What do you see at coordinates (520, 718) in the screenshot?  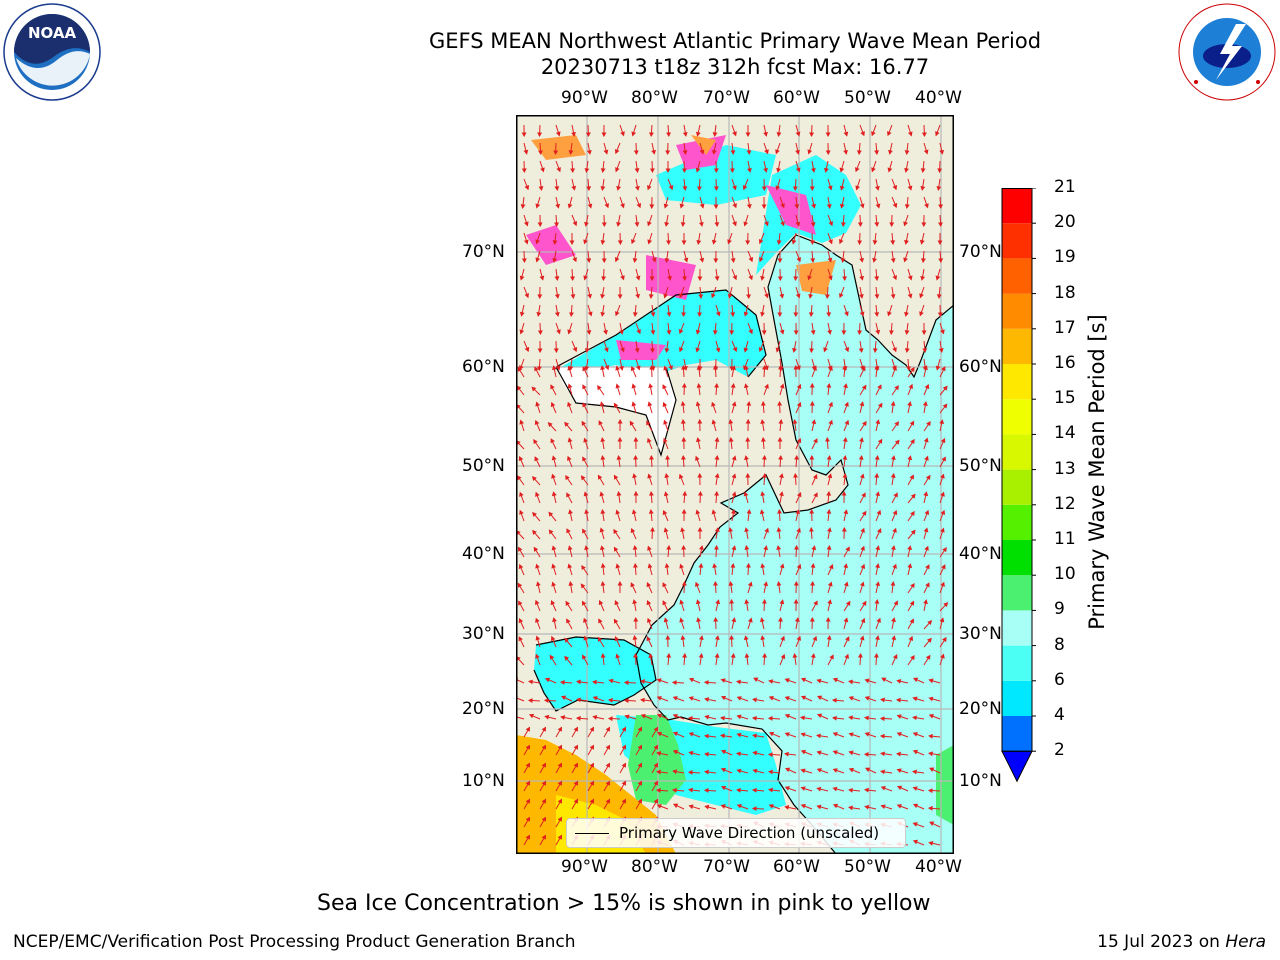 I see `wave-arrow` at bounding box center [520, 718].